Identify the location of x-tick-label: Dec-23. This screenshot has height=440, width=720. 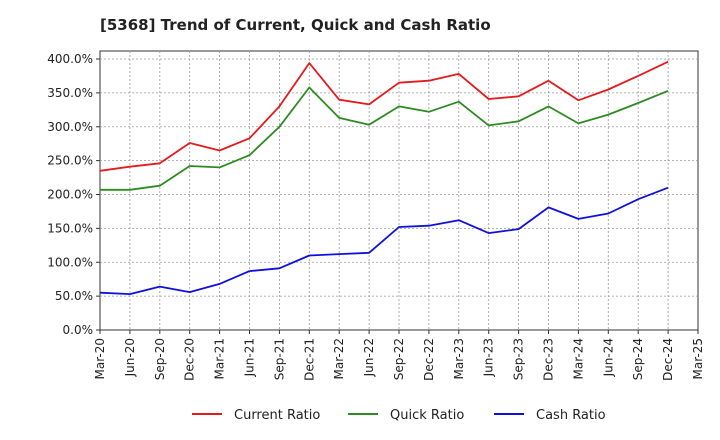
(549, 359).